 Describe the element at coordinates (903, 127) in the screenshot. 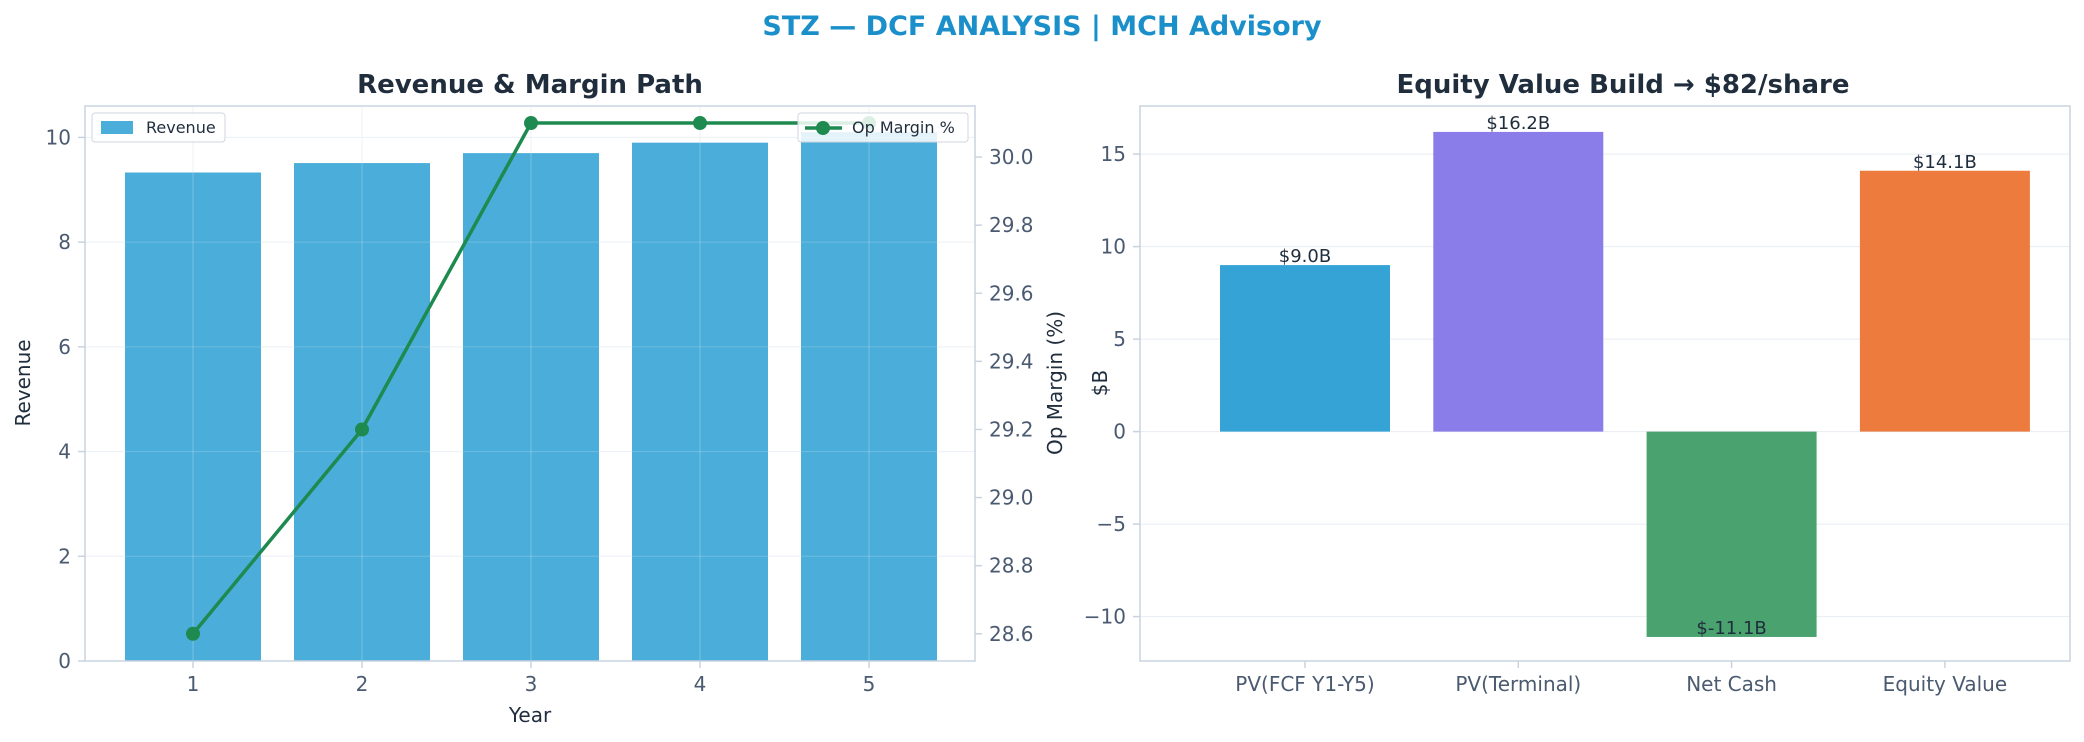

I see `op-margin-legend-label: Op Margin %` at that location.